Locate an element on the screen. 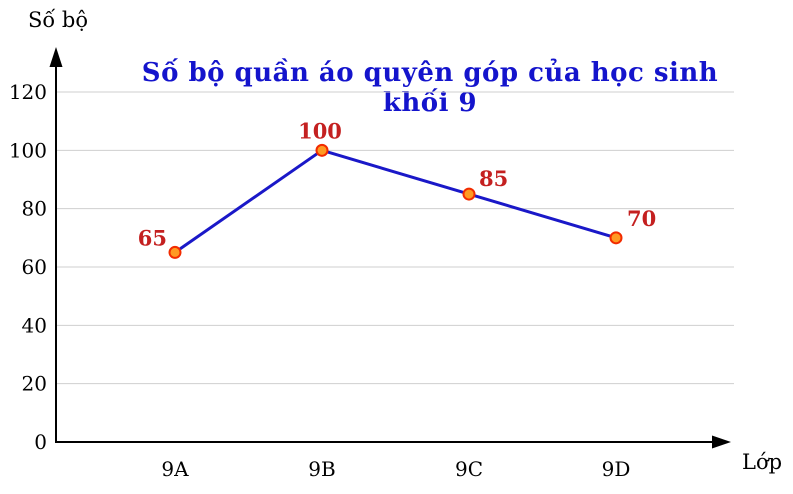 The image size is (793, 494). y-axis-arrow-icon is located at coordinates (56, 57).